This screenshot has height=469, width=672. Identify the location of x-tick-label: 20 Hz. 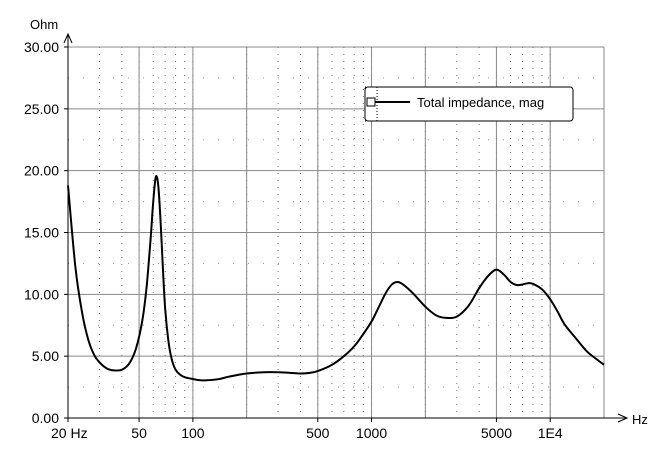
(69, 433).